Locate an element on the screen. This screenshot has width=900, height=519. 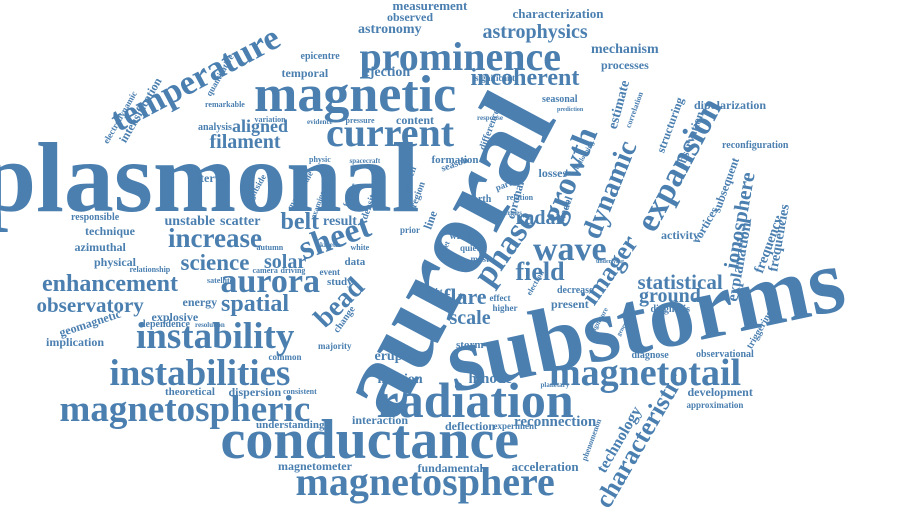
word-reconnection: reconnection is located at coordinates (555, 421).